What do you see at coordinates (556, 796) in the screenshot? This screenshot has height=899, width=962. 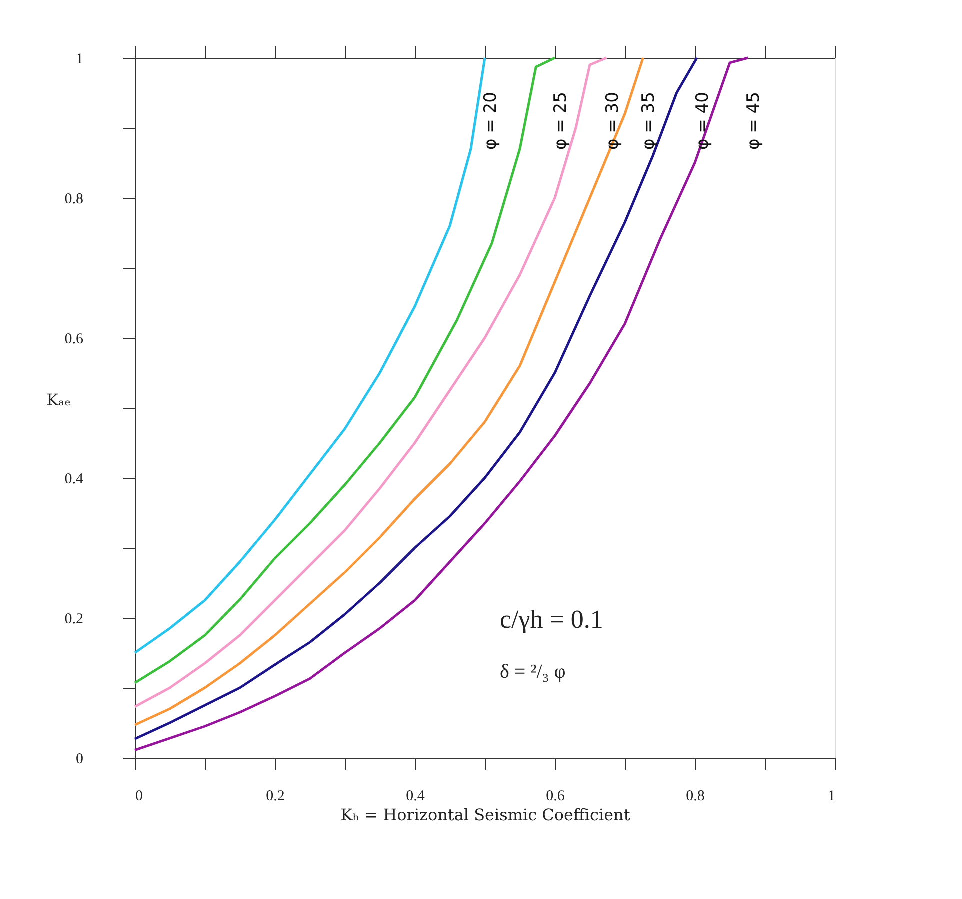 I see `x-tick-label: 0.6` at bounding box center [556, 796].